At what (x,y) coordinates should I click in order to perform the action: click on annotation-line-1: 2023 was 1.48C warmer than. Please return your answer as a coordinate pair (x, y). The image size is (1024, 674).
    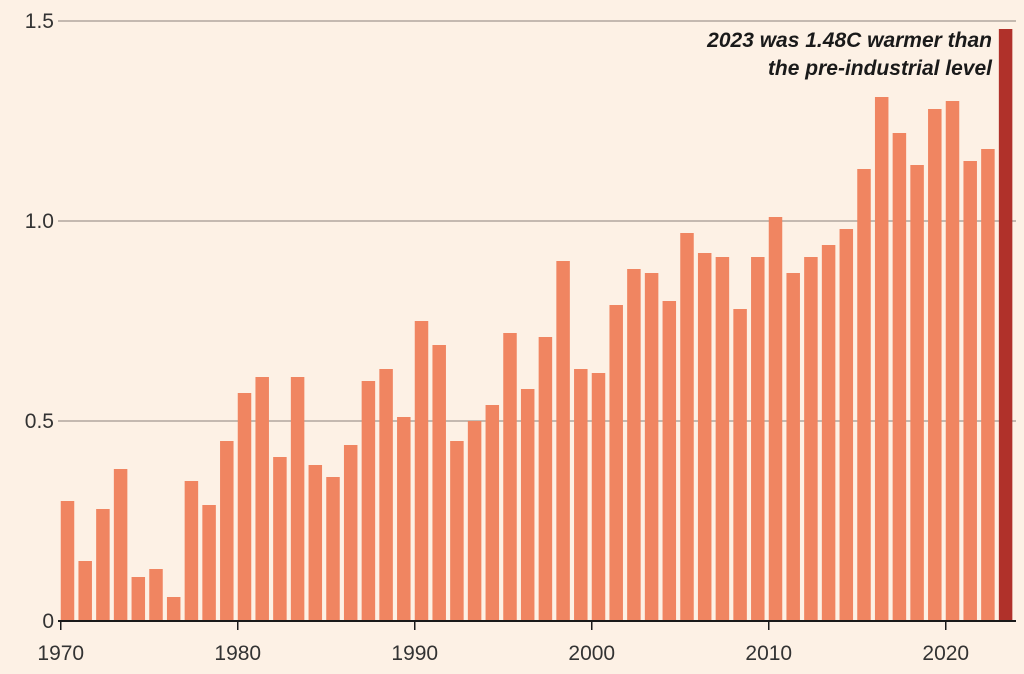
    Looking at the image, I should click on (849, 40).